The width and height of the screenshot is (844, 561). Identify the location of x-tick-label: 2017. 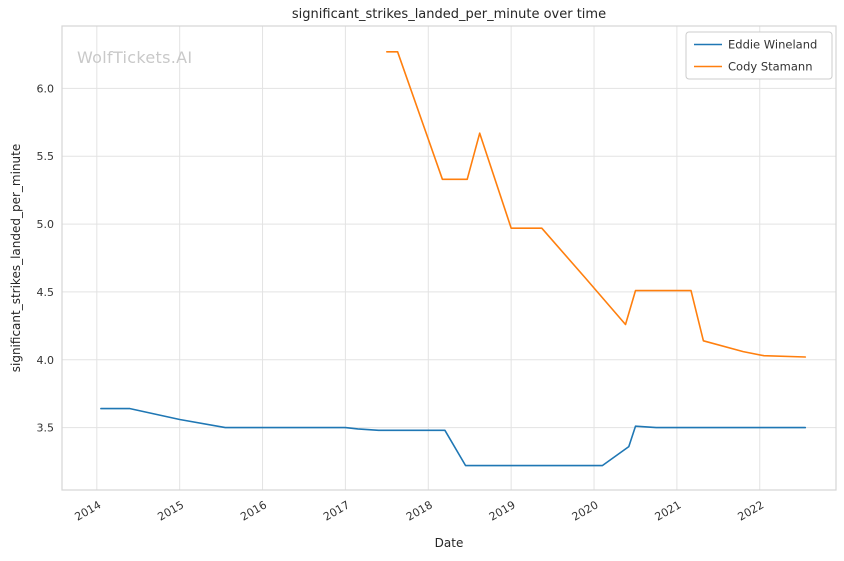
(336, 510).